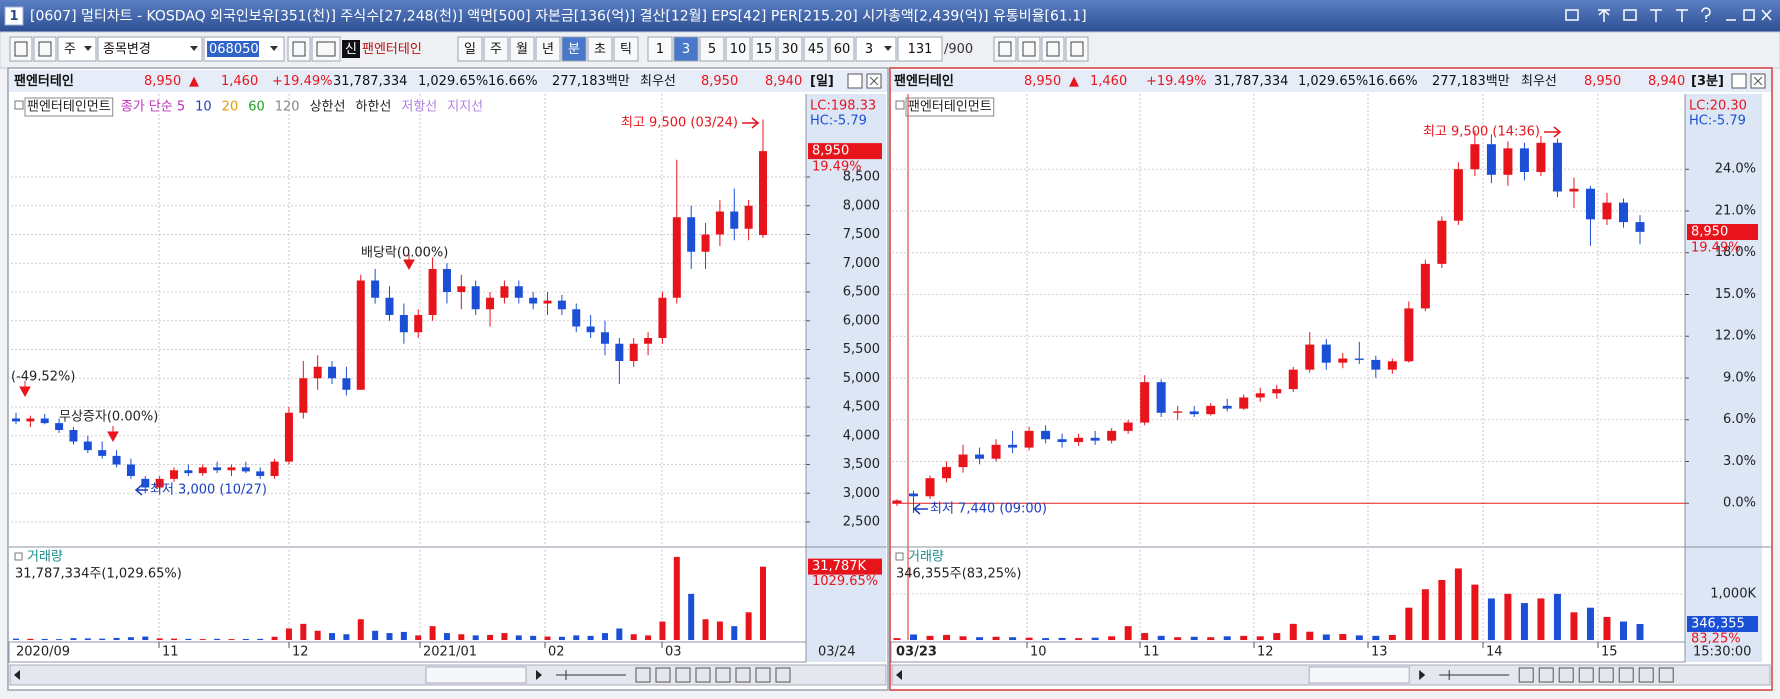 This screenshot has width=1780, height=699. I want to click on sound-button, so click(326, 49).